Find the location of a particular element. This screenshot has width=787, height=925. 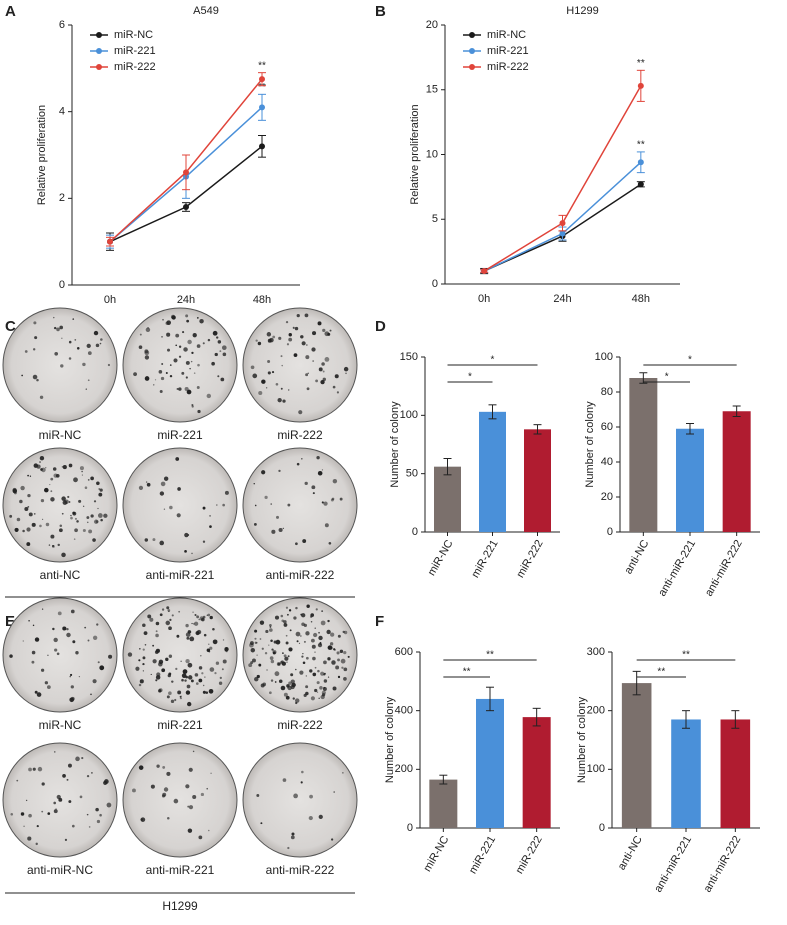

y-tick-label: 150 is located at coordinates (409, 357).